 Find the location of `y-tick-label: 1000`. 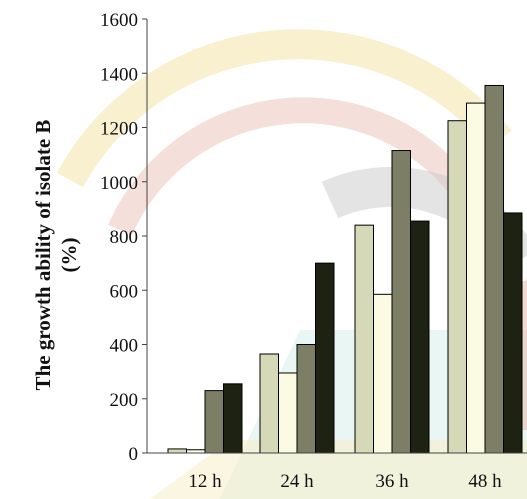

y-tick-label: 1000 is located at coordinates (119, 183).